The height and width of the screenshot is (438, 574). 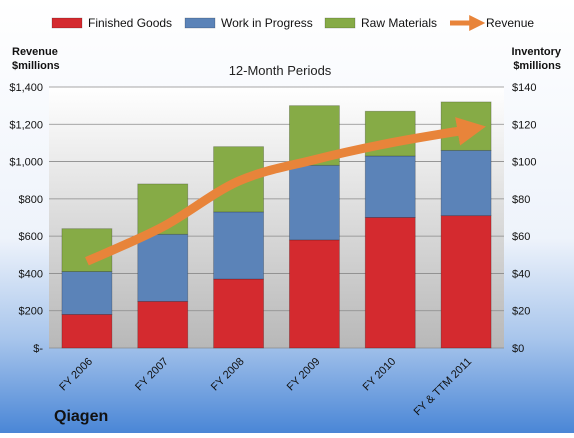 What do you see at coordinates (521, 274) in the screenshot?
I see `right-tick-label: $40` at bounding box center [521, 274].